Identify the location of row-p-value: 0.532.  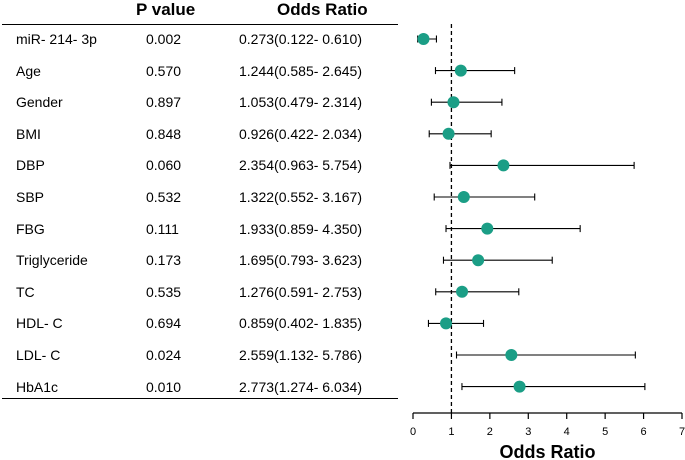
(164, 197).